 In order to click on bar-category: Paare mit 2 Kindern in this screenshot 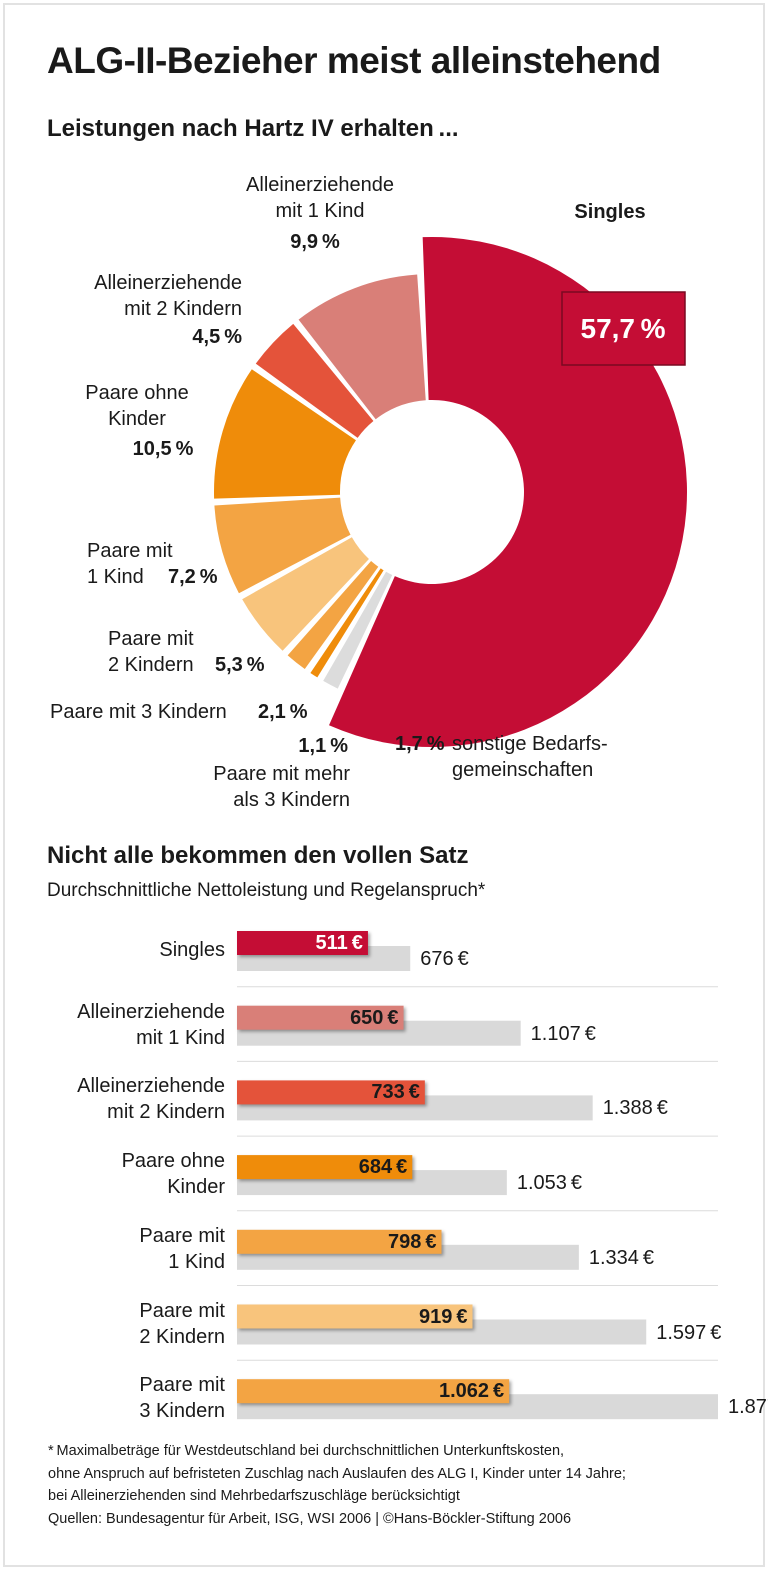, I will do `click(182, 1323)`.